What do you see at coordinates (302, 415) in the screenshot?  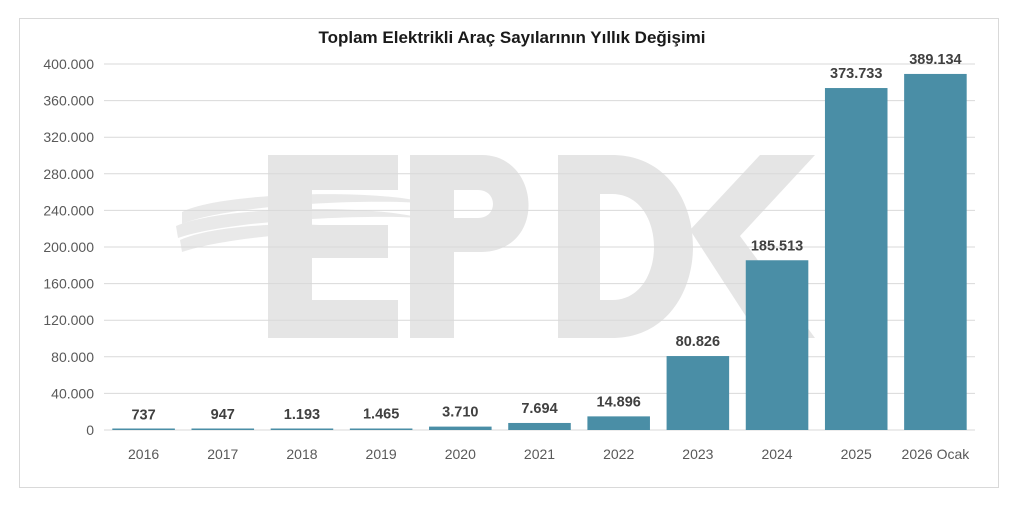 I see `data-label: 1.193` at bounding box center [302, 415].